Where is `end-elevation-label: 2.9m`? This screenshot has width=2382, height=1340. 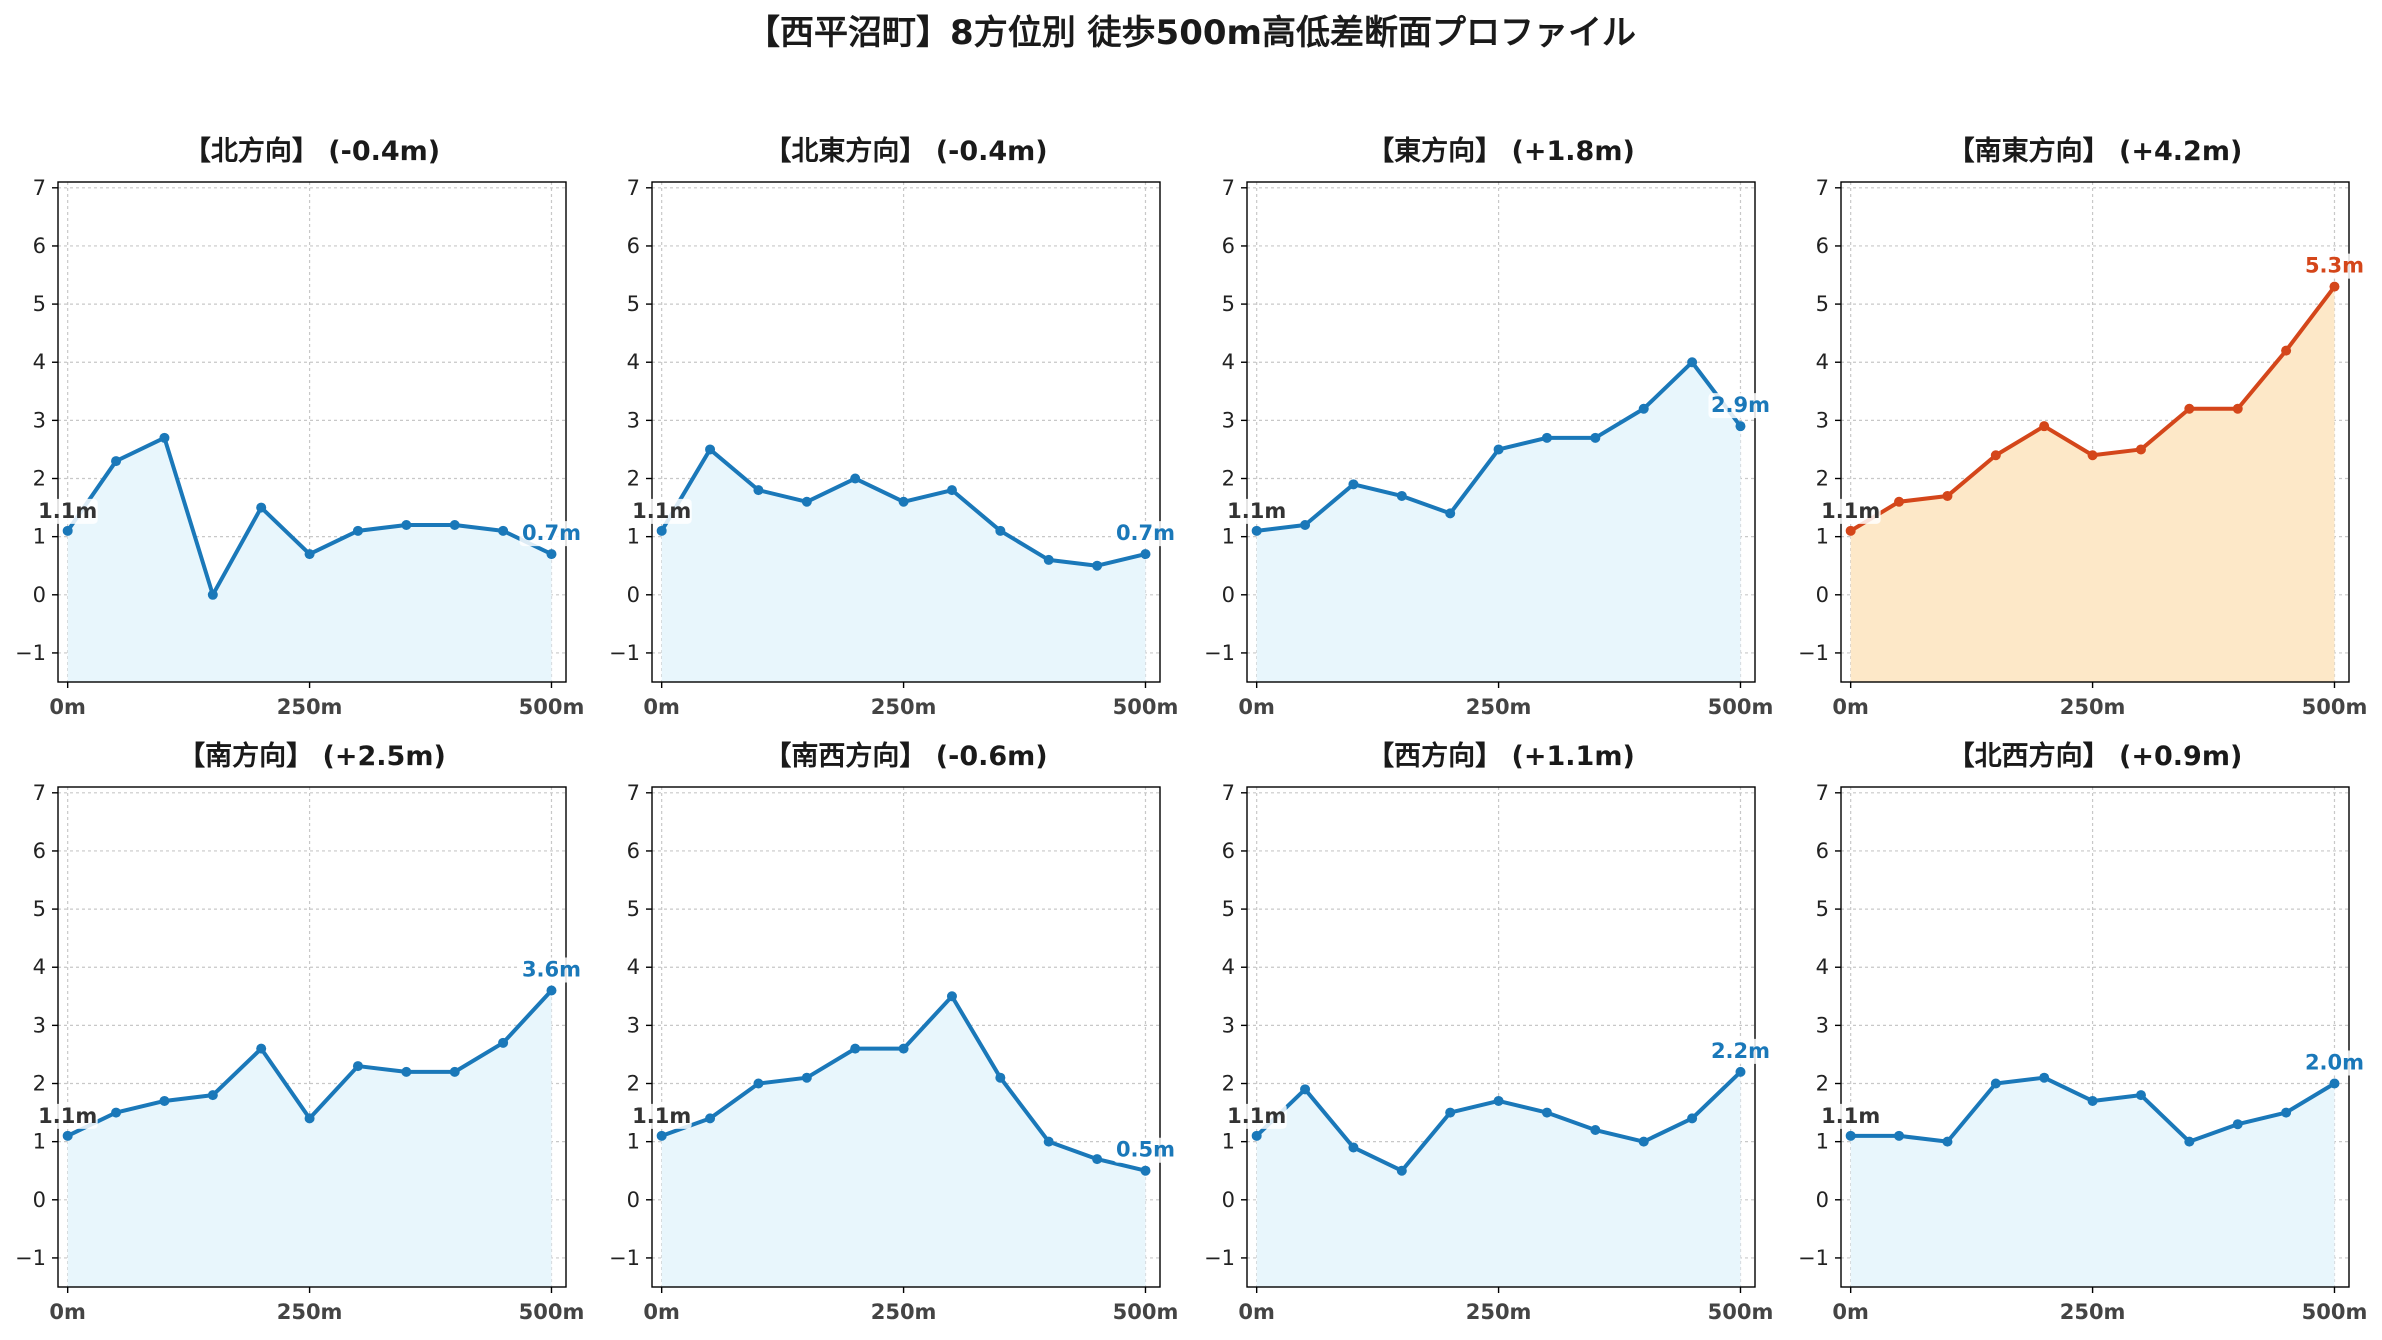
end-elevation-label: 2.9m is located at coordinates (1740, 405).